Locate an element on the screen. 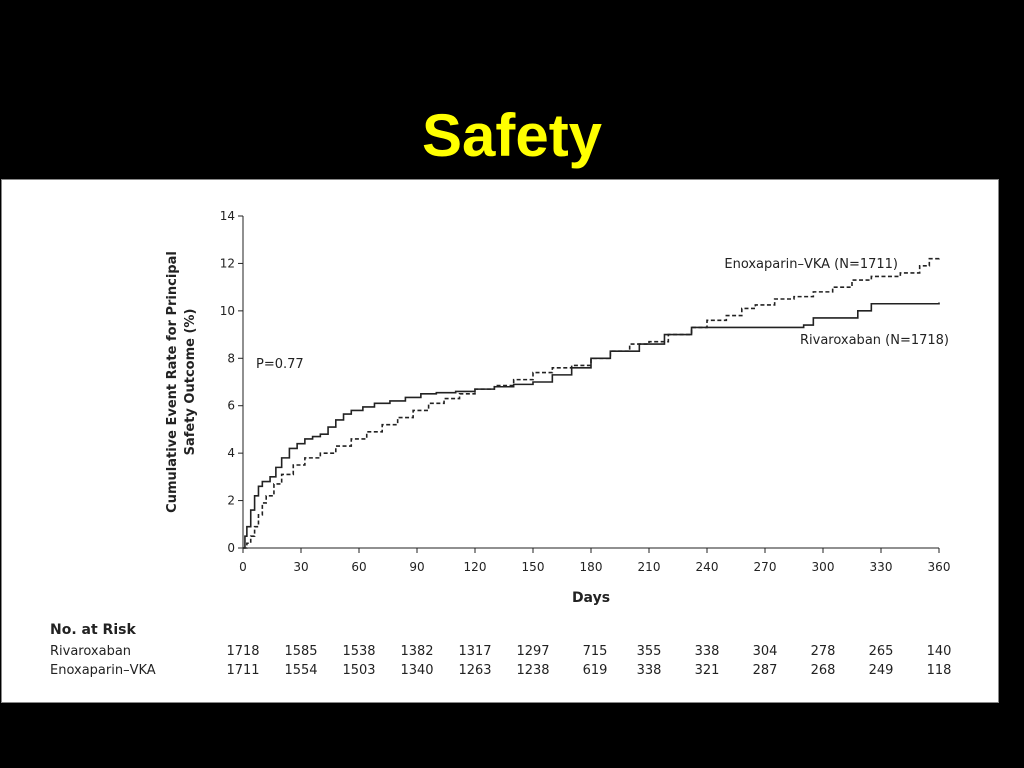  risk-table-cell: 1297 is located at coordinates (532, 651).